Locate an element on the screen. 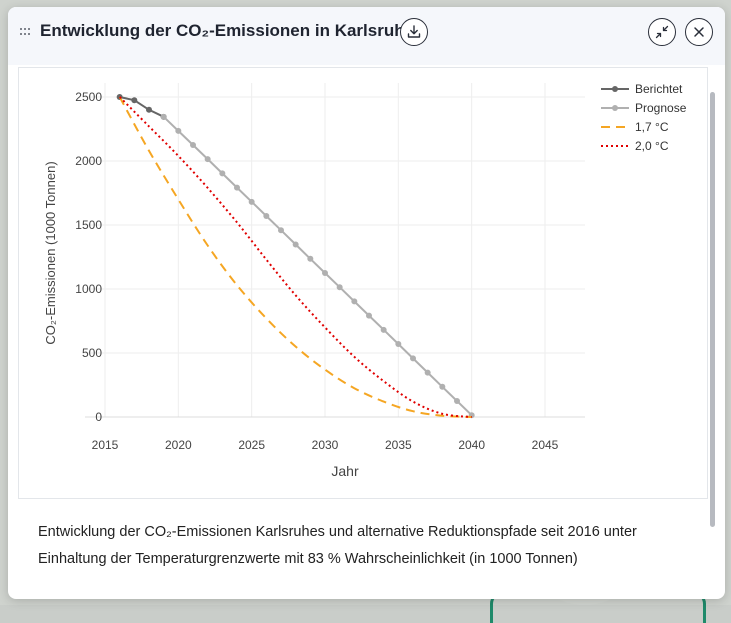 This screenshot has width=731, height=623. y-axis-title: CO₂-Emissionen (1000 Tonnen) is located at coordinates (50, 252).